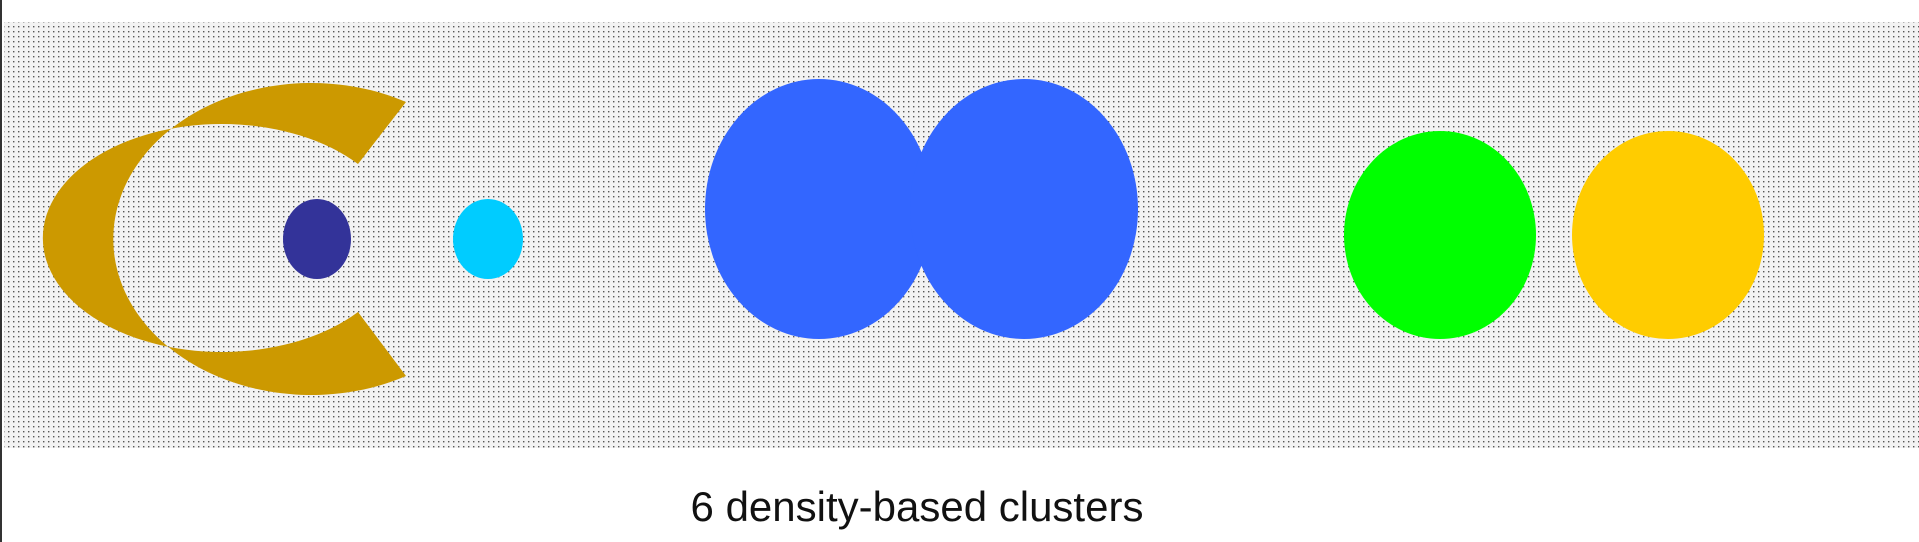 Image resolution: width=1919 pixels, height=542 pixels. I want to click on figure-caption: 6 density-based clusters, so click(917, 506).